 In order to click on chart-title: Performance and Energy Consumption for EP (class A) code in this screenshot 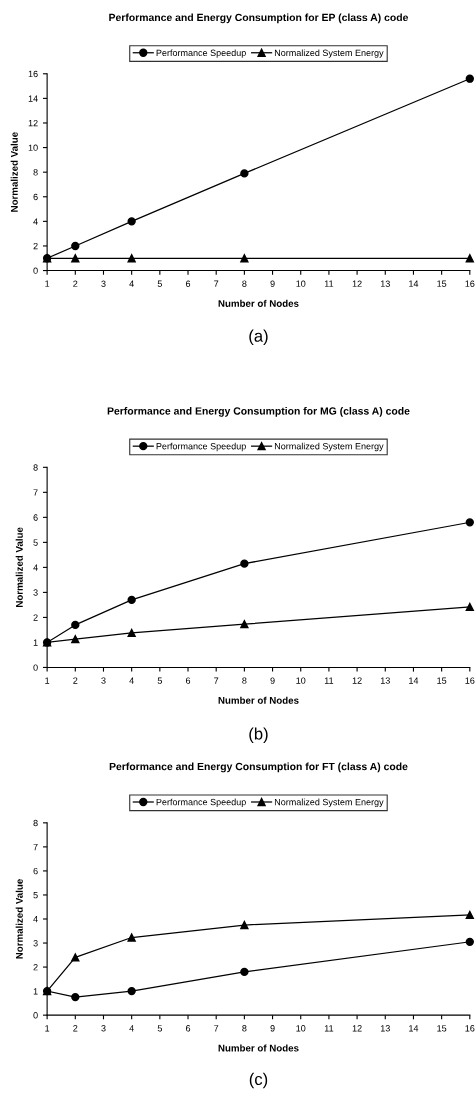, I will do `click(259, 18)`.